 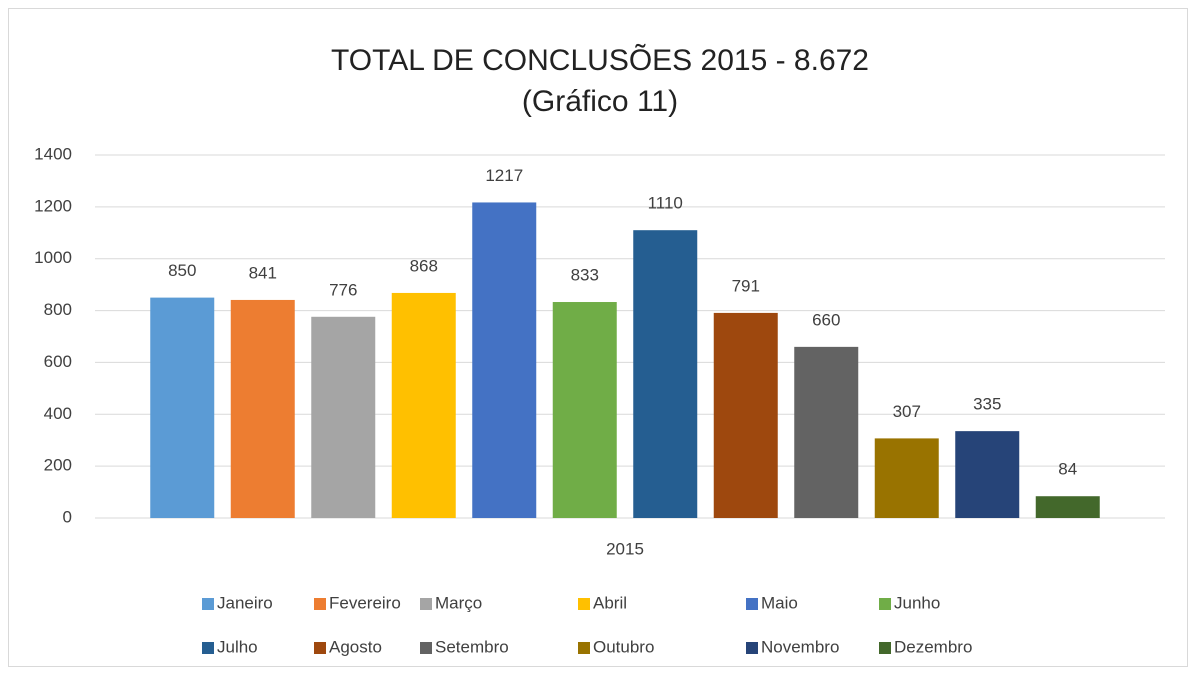 What do you see at coordinates (245, 602) in the screenshot?
I see `legend-label: Janeiro` at bounding box center [245, 602].